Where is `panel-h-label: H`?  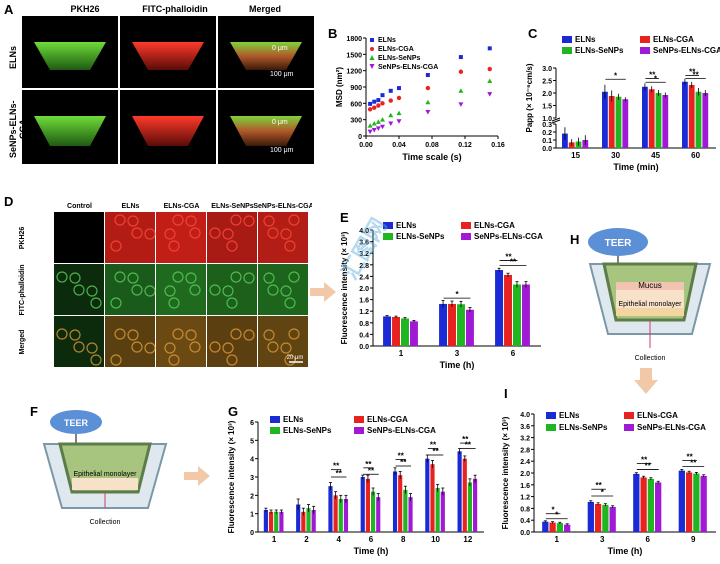
panel-h-label: H is located at coordinates (575, 239).